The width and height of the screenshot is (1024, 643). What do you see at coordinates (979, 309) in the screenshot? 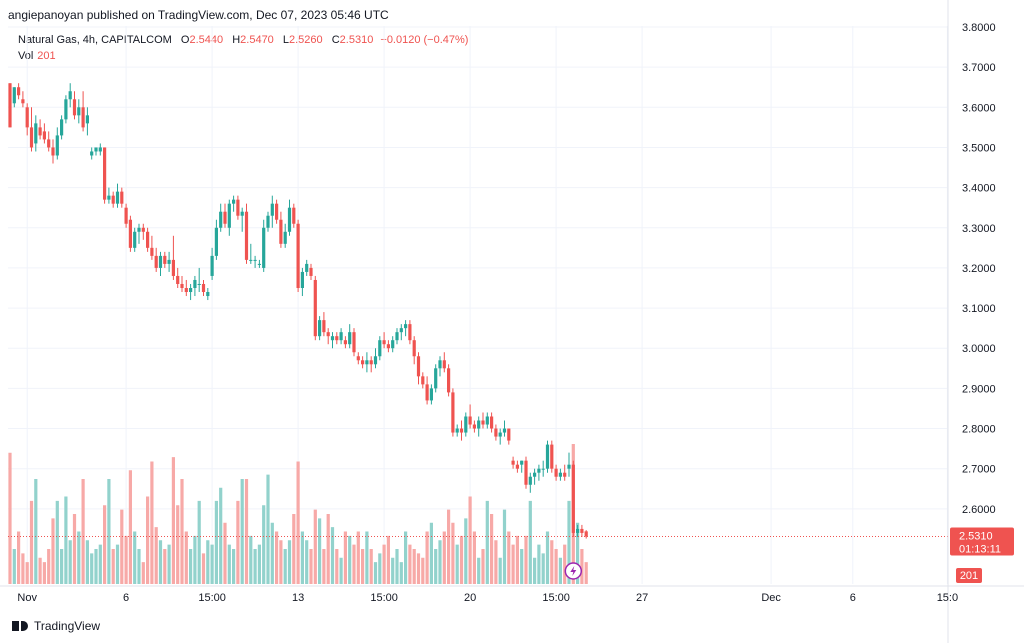
I see `y-tick-label: 3.1000` at bounding box center [979, 309].